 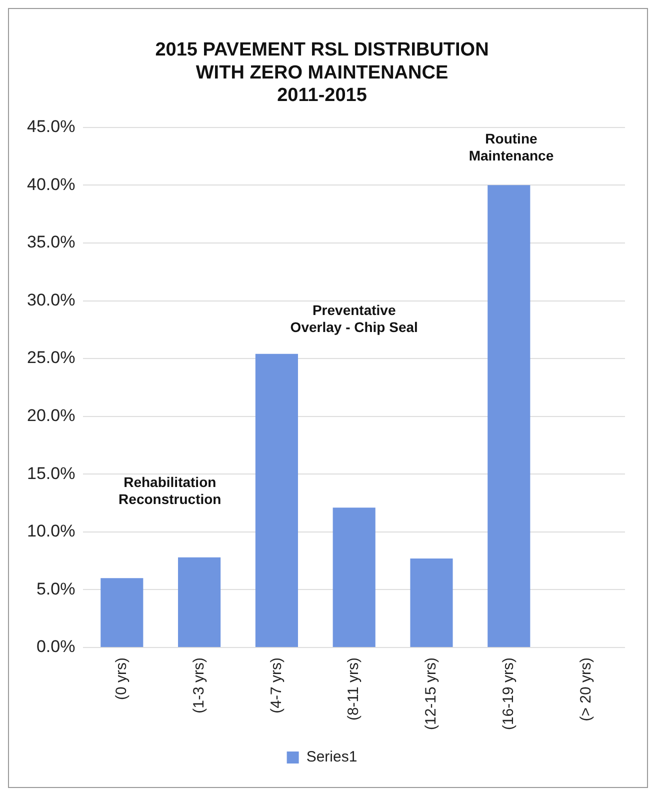 I want to click on y-tick-label: 5.0%, so click(x=56, y=588).